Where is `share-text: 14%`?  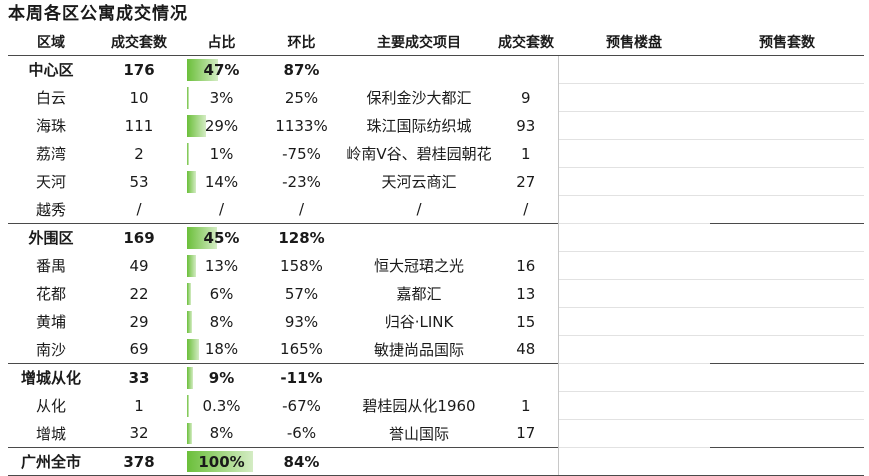
share-text: 14% is located at coordinates (221, 181).